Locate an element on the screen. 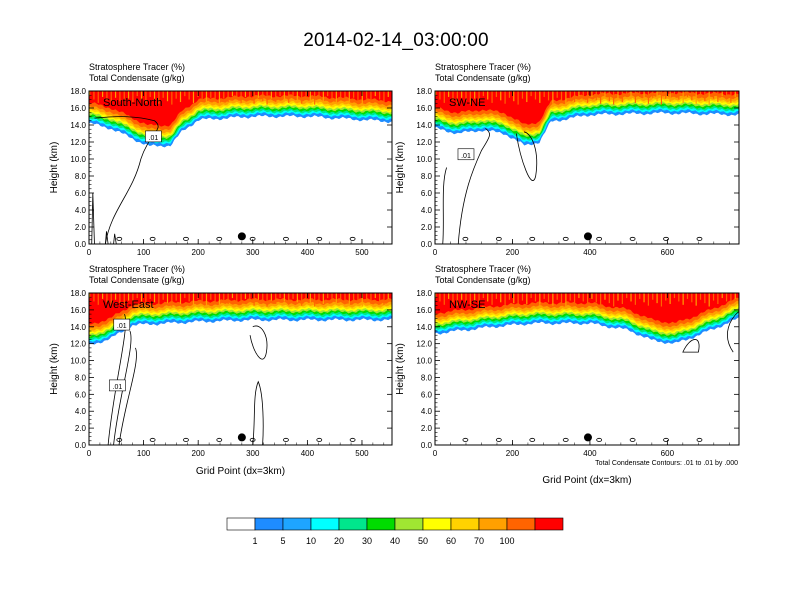 This screenshot has width=792, height=612. contour-label: .01 is located at coordinates (466, 156).